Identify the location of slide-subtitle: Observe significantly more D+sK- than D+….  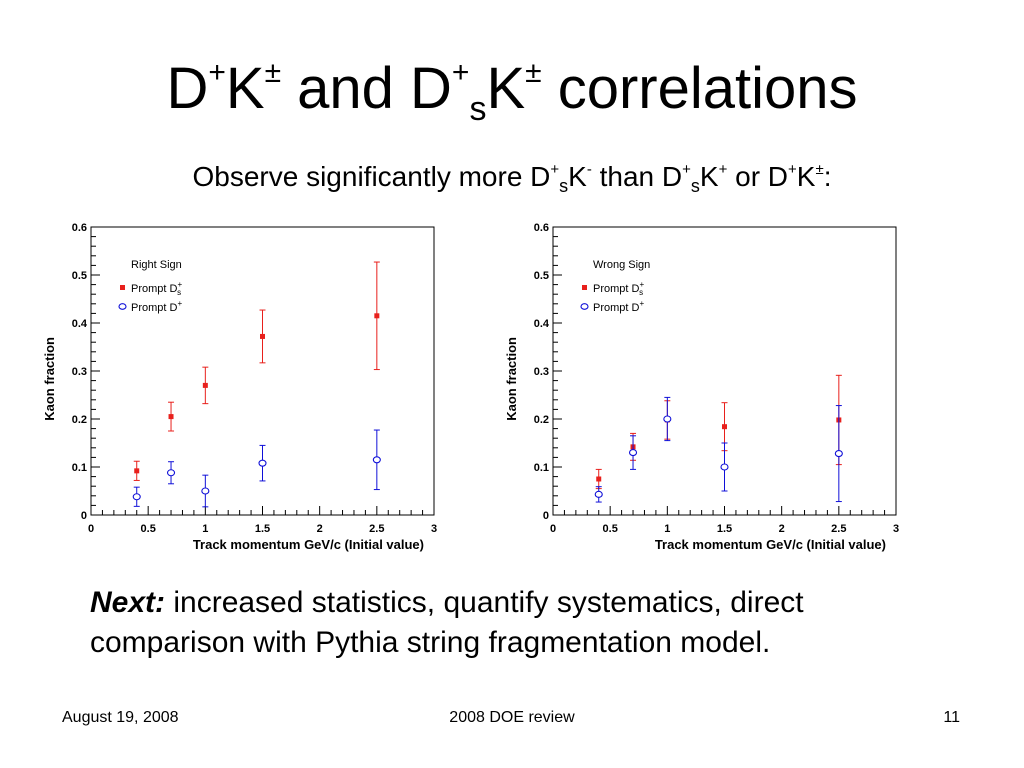
(512, 178).